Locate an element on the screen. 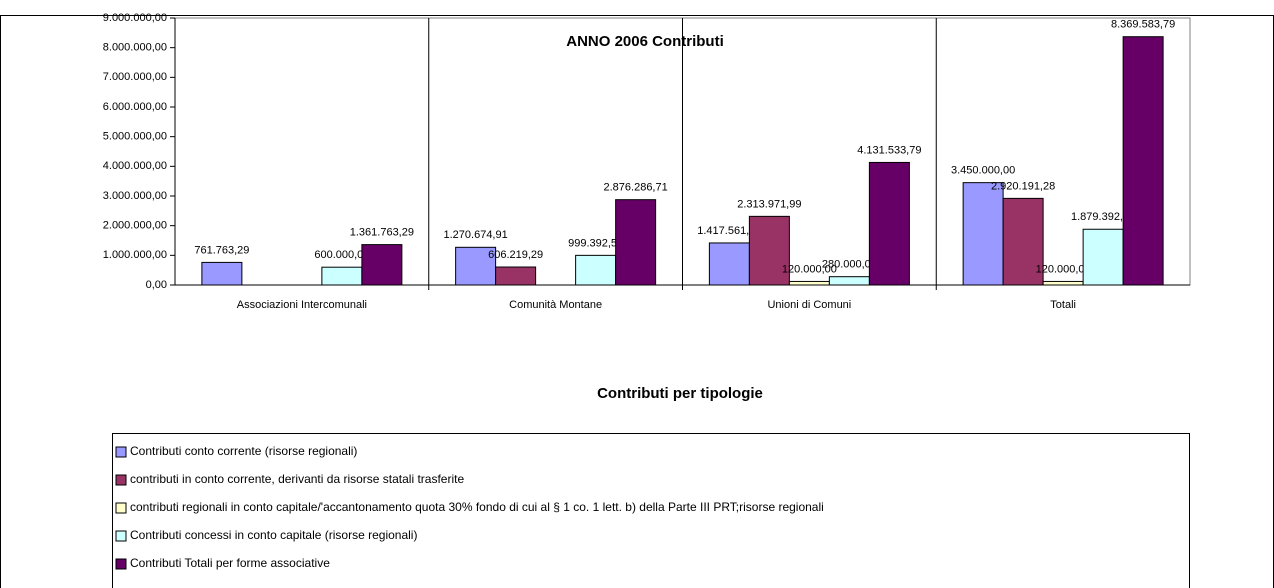 The width and height of the screenshot is (1274, 588). value-label: 606.219,29 is located at coordinates (515, 255).